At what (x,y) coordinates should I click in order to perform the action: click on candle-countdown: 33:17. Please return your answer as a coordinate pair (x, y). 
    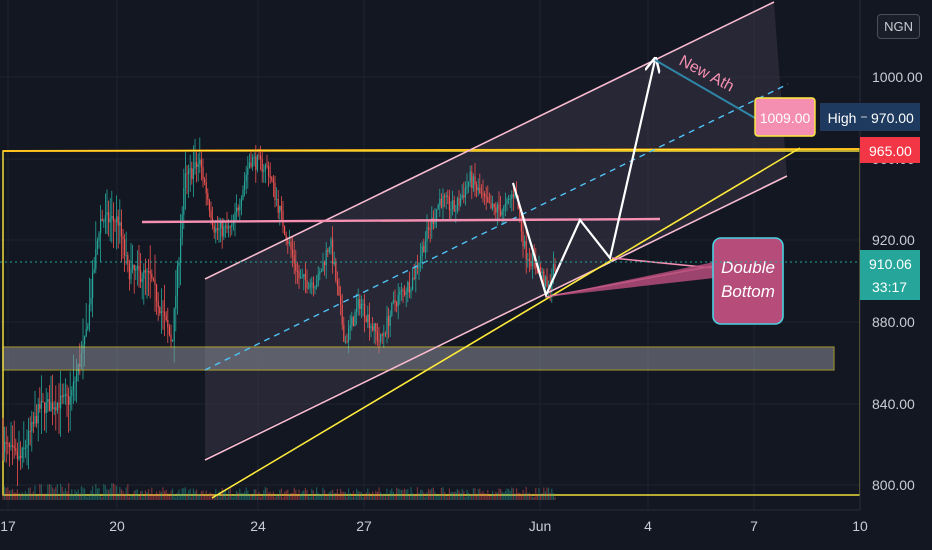
    Looking at the image, I should click on (889, 287).